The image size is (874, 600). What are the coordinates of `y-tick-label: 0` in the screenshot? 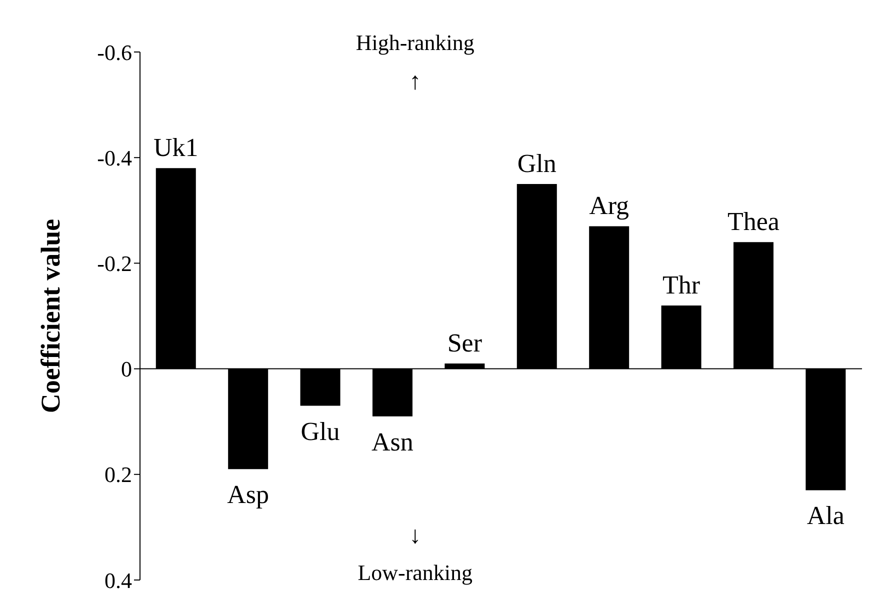 It's located at (126, 369).